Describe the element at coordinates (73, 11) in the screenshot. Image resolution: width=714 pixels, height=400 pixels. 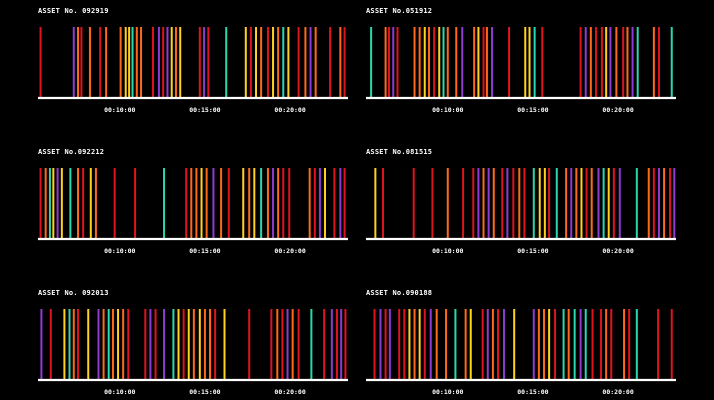
I see `panel-title: ASSET No. 092919` at that location.